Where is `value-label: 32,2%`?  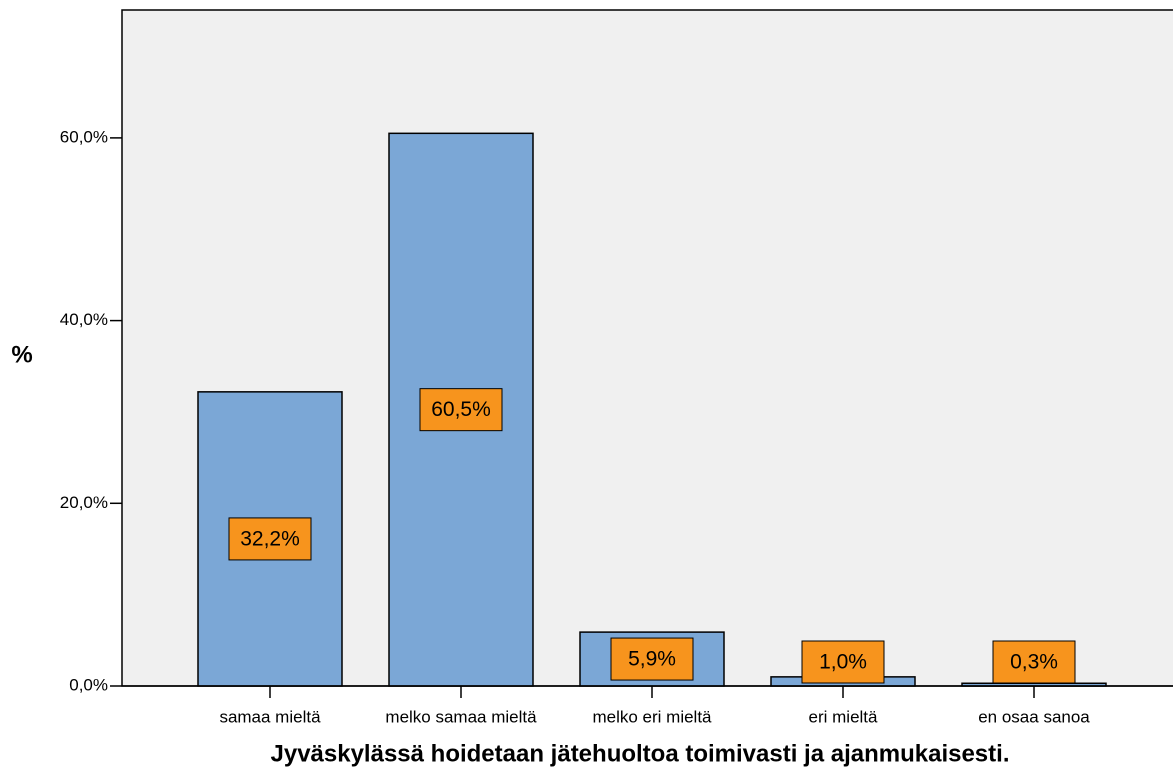 value-label: 32,2% is located at coordinates (270, 538).